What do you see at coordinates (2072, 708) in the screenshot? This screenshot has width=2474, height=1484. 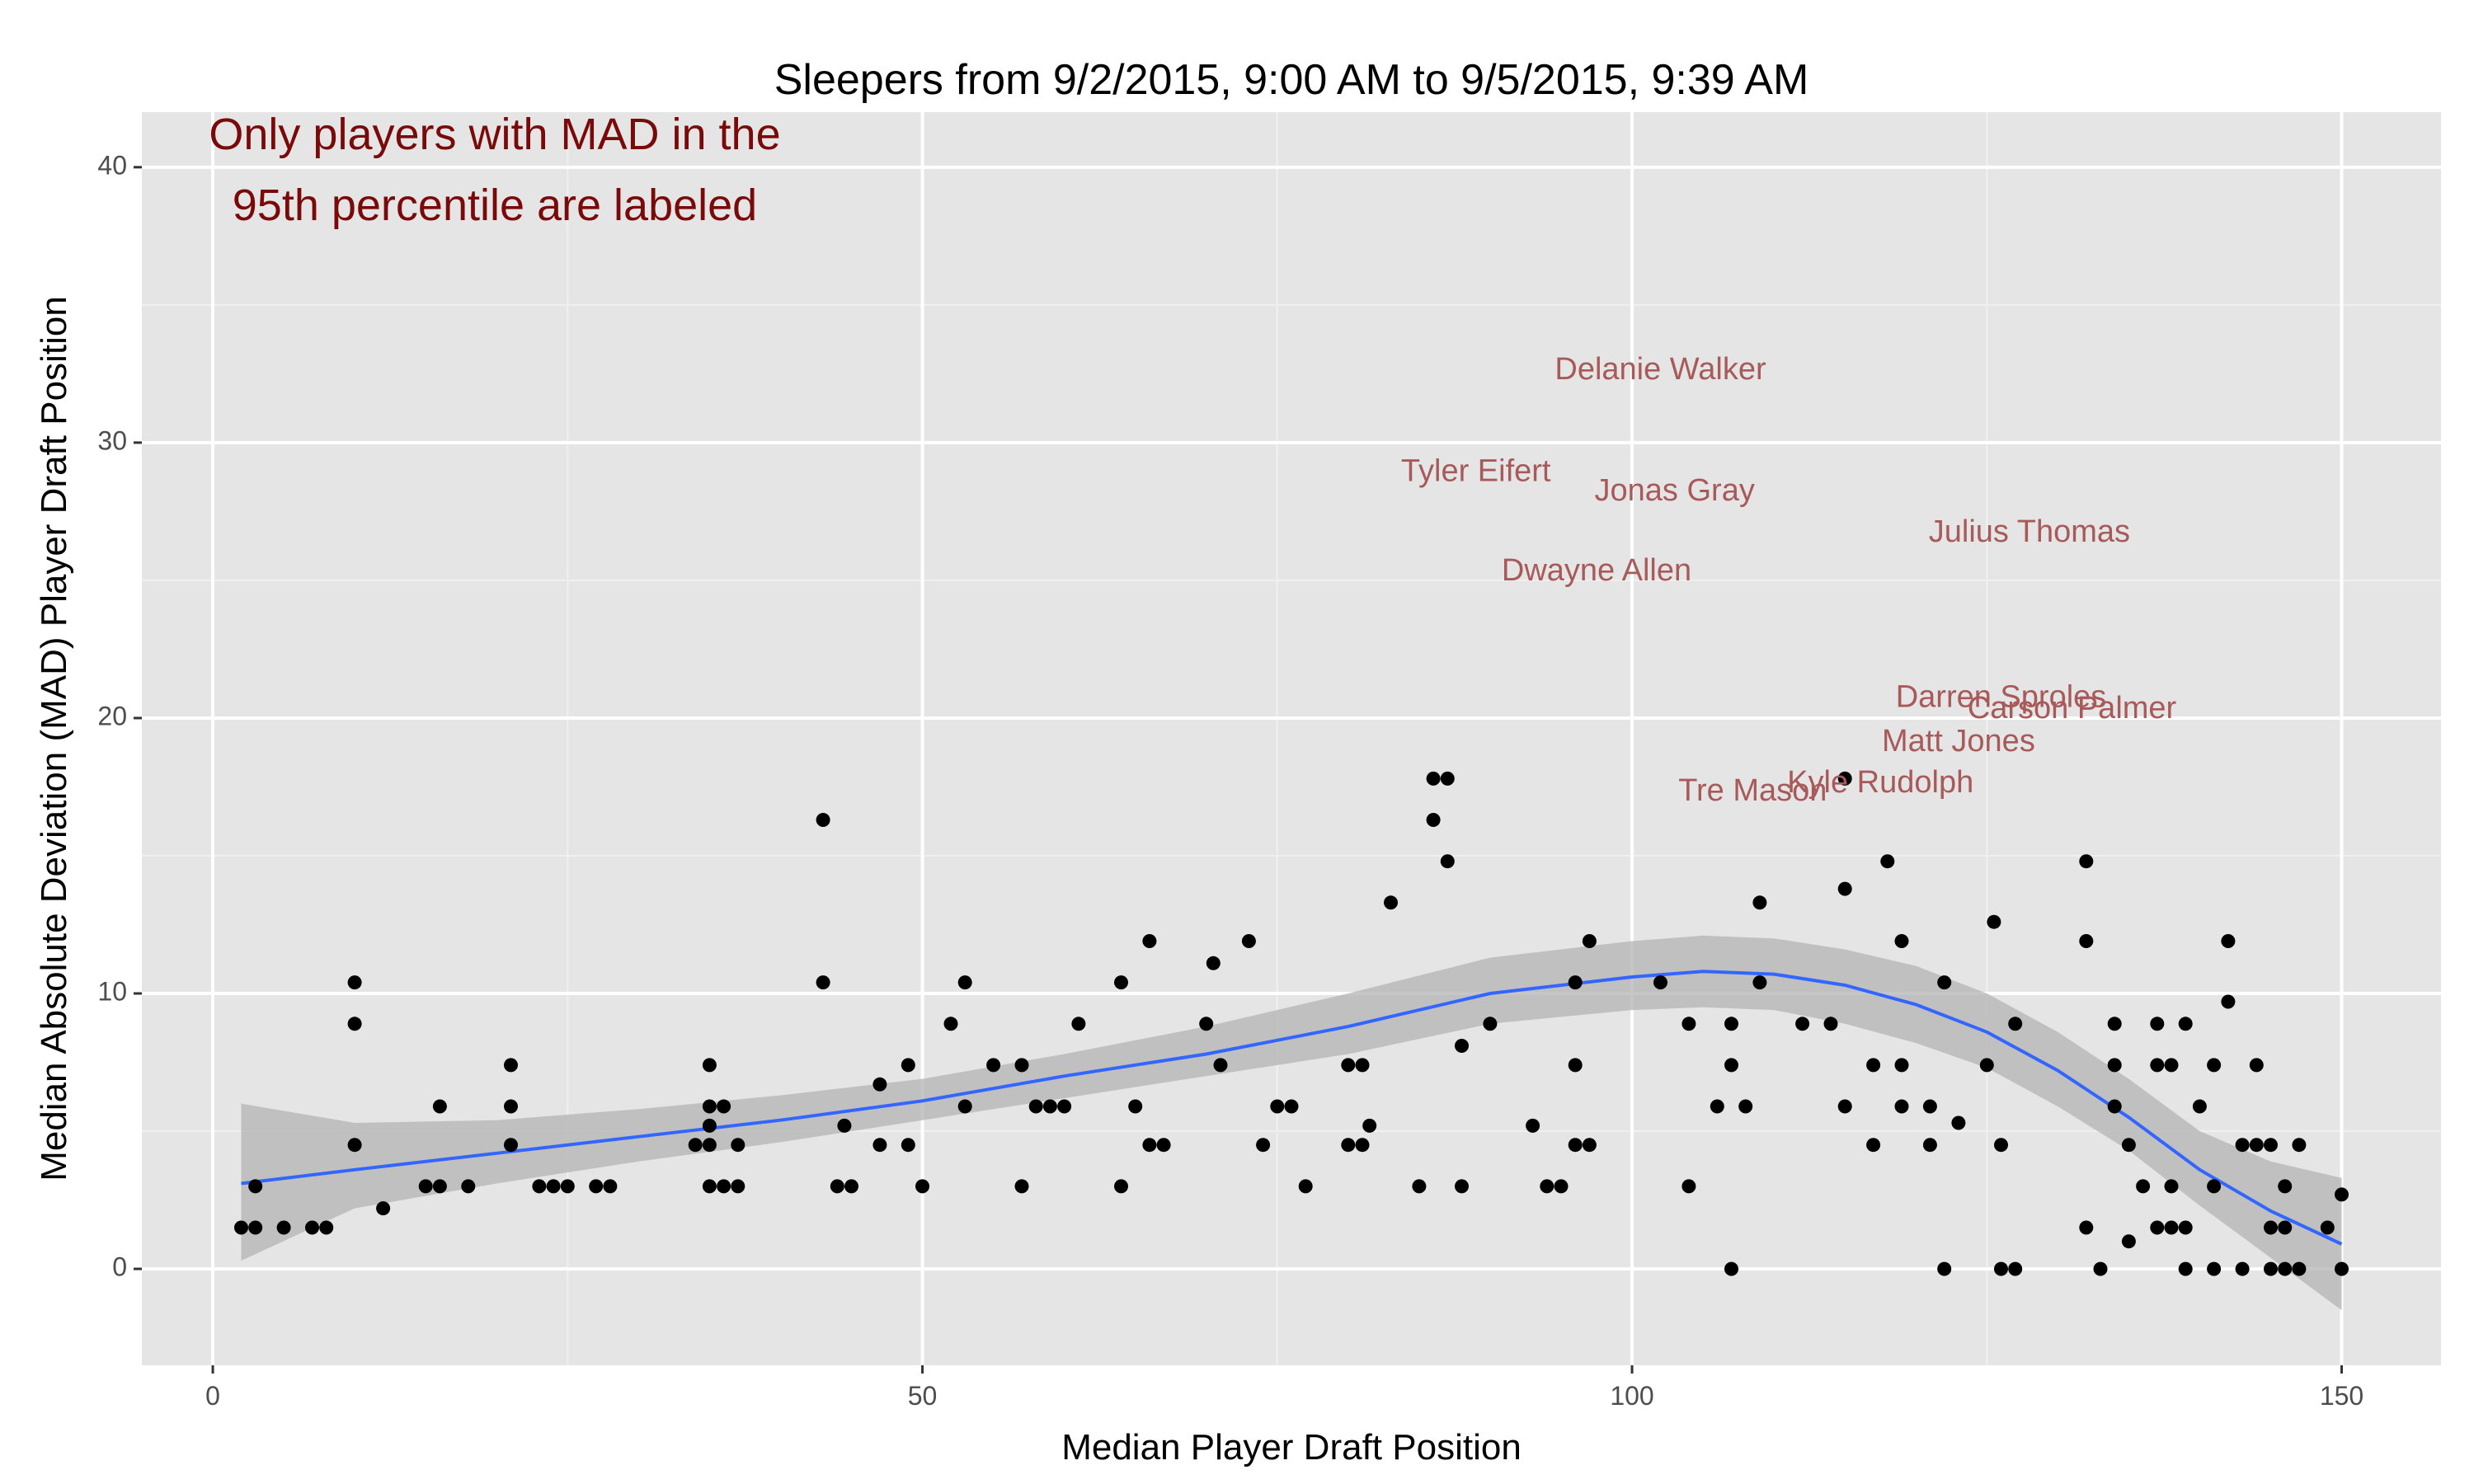 I see `player-label: Carson Palmer` at bounding box center [2072, 708].